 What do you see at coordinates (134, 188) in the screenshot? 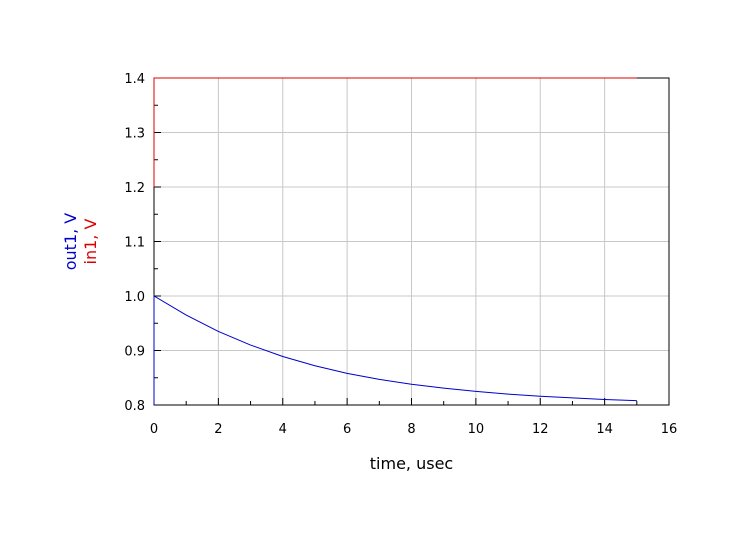
I see `y-tick-label: 1.2` at bounding box center [134, 188].